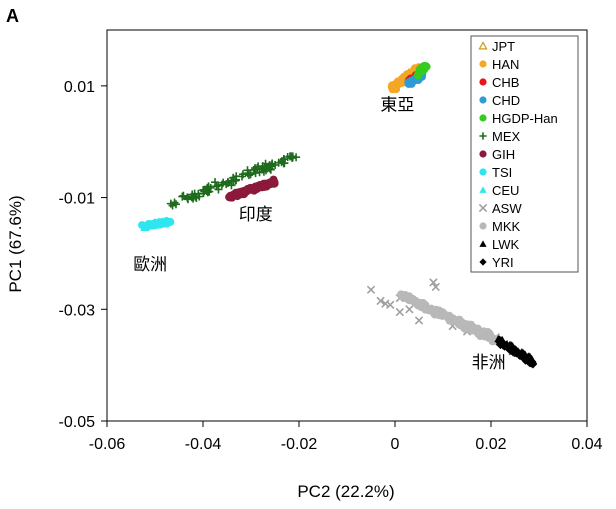  Describe the element at coordinates (506, 244) in the screenshot. I see `legend-label: LWK` at that location.